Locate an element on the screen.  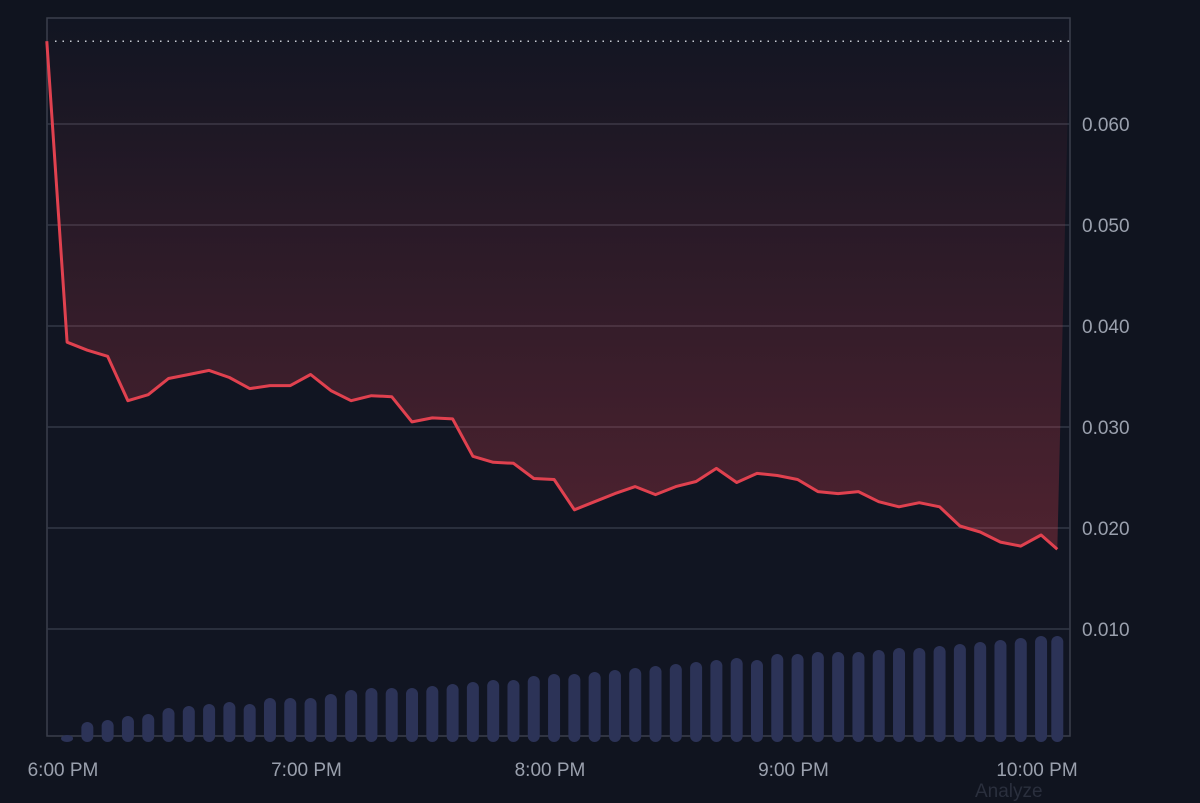
y-tick-label: 0.040 is located at coordinates (1106, 327).